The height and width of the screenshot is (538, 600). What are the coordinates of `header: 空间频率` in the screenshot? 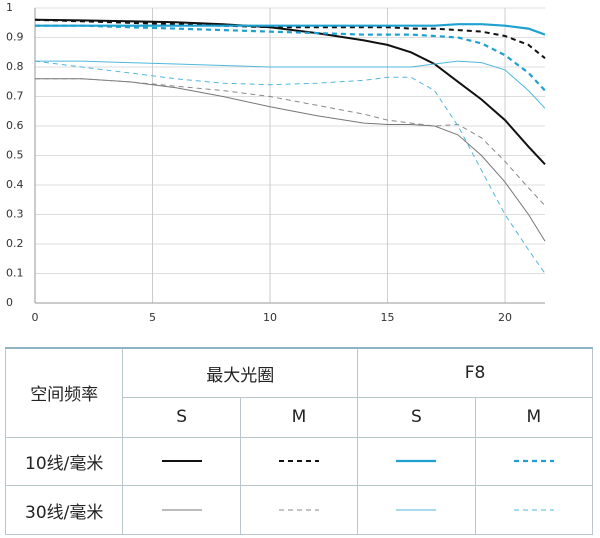 It's located at (64, 392).